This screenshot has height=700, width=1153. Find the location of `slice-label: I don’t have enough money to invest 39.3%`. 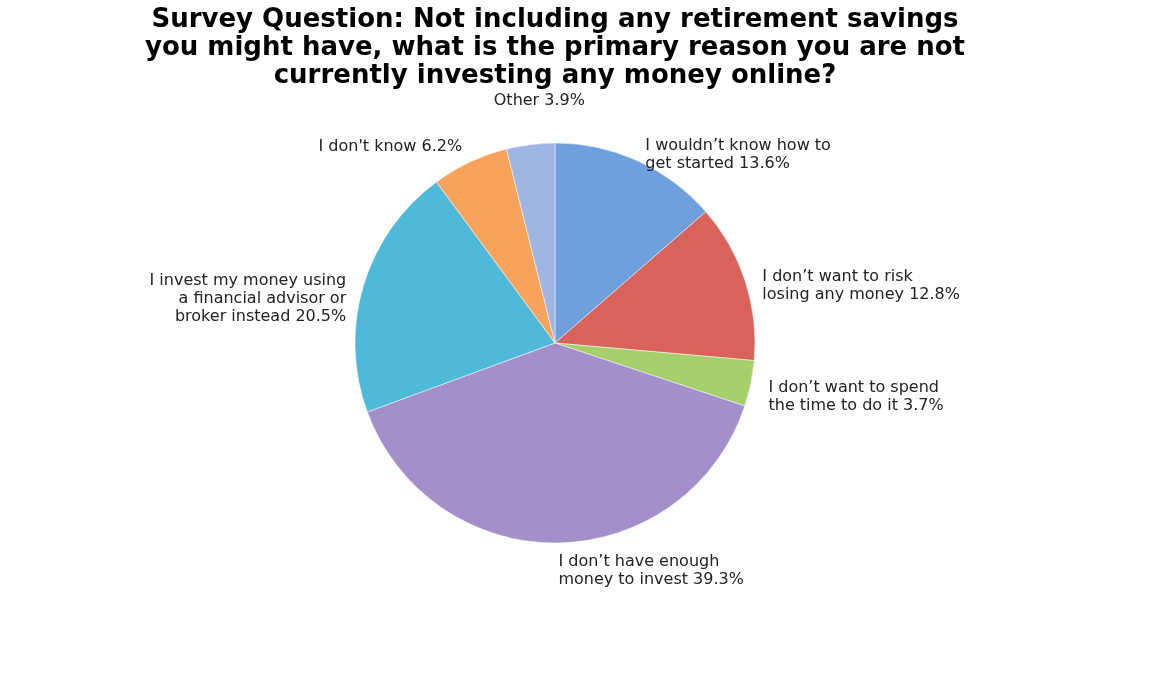

slice-label: I don’t have enough money to invest 39.3% is located at coordinates (651, 569).